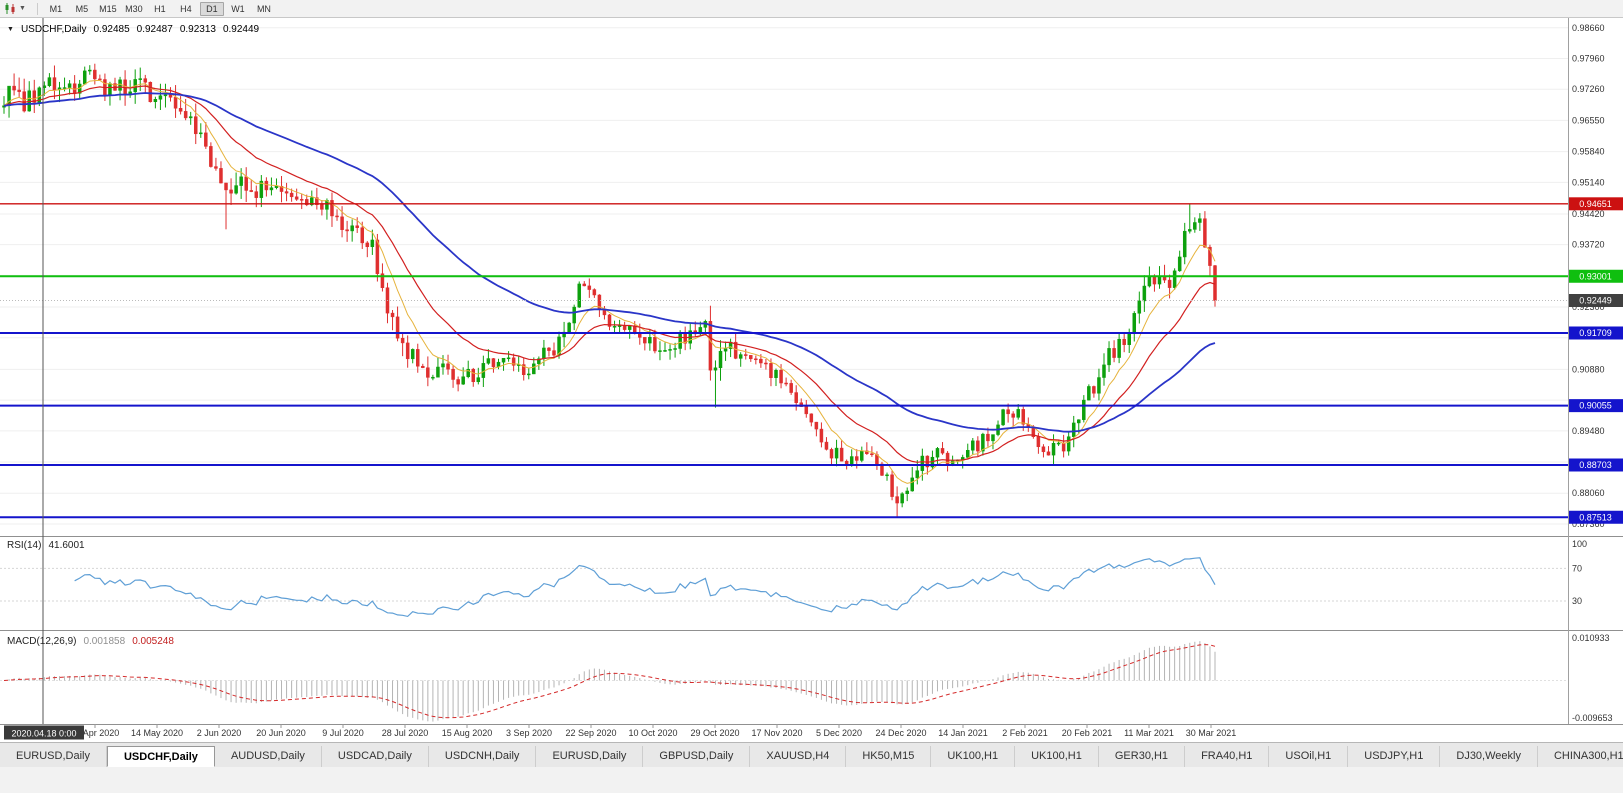 The height and width of the screenshot is (793, 1623). I want to click on chart-type-dropdown-caret-icon: ▼, so click(22, 8).